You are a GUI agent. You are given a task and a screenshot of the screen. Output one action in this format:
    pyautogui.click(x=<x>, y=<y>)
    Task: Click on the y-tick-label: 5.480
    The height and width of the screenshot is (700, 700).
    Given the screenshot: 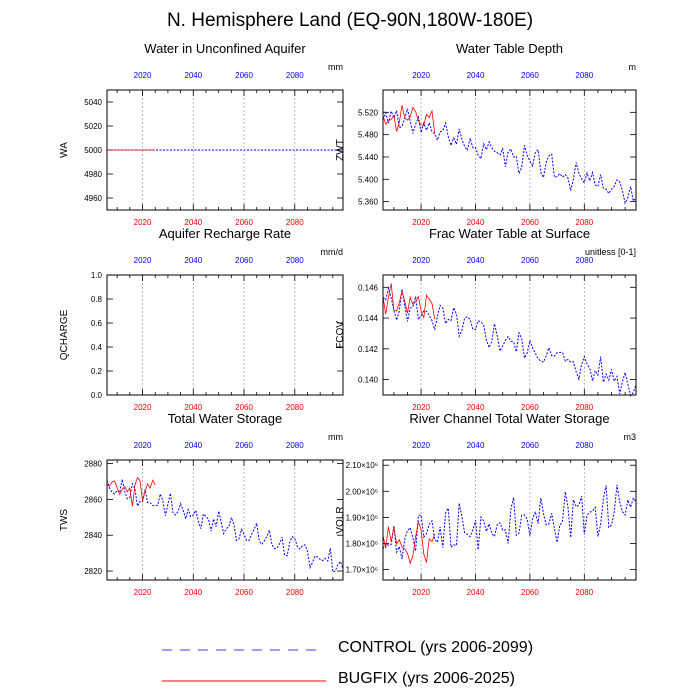 What is the action you would take?
    pyautogui.click(x=368, y=135)
    